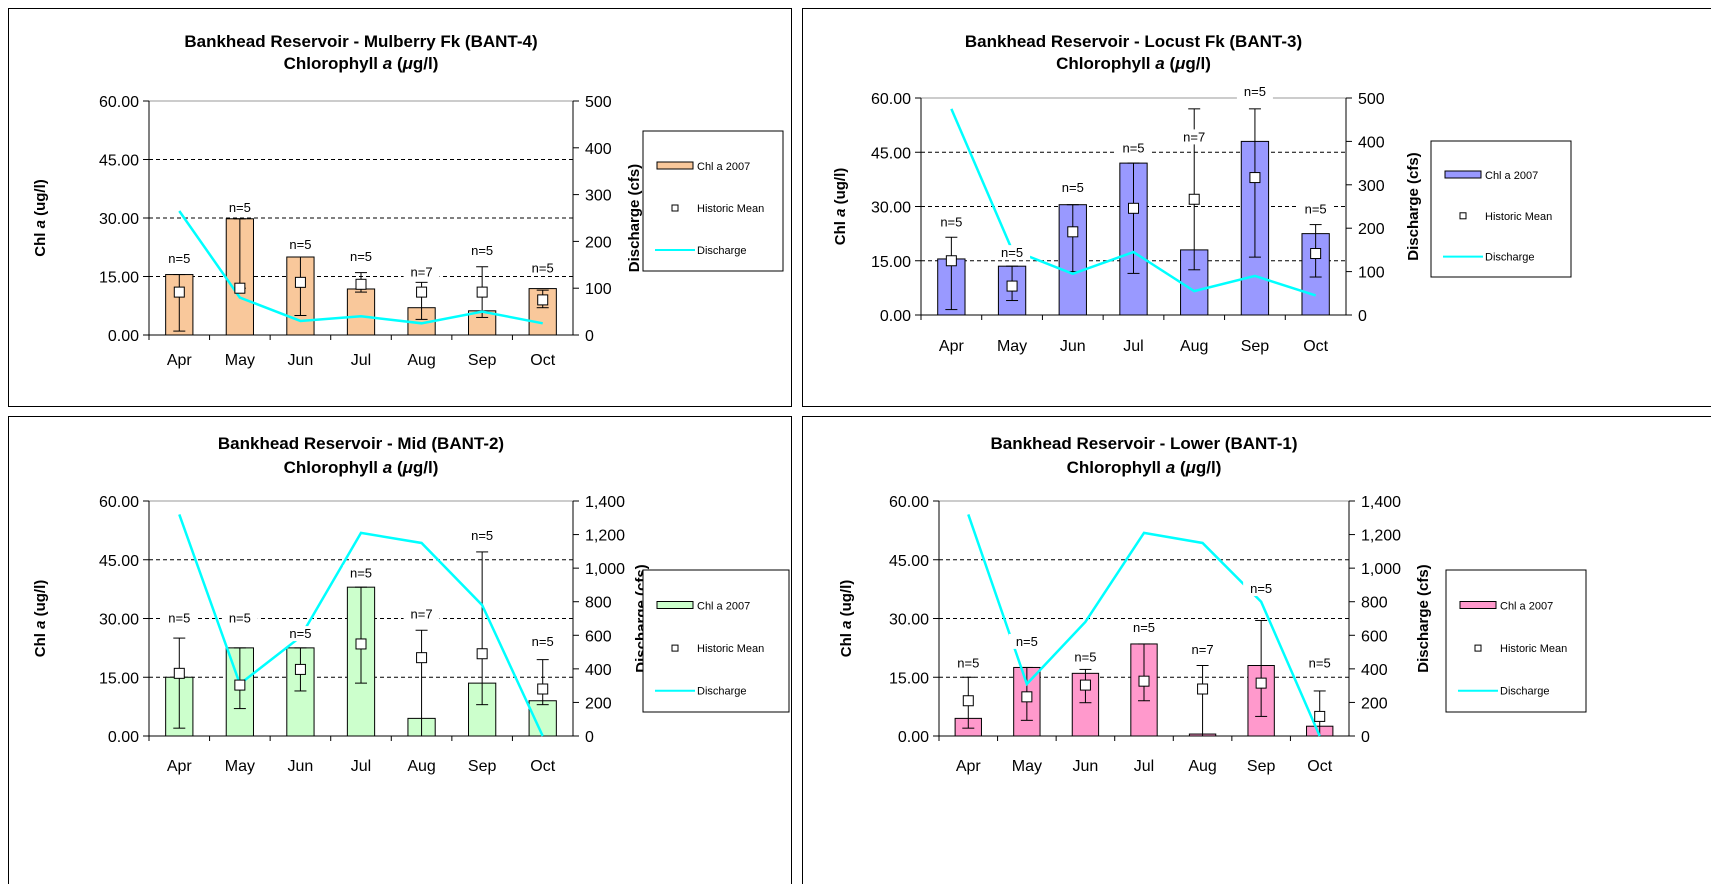 Image resolution: width=1711 pixels, height=884 pixels. Describe the element at coordinates (333, 467) in the screenshot. I see `subtitle-text: Chlorophyll` at that location.